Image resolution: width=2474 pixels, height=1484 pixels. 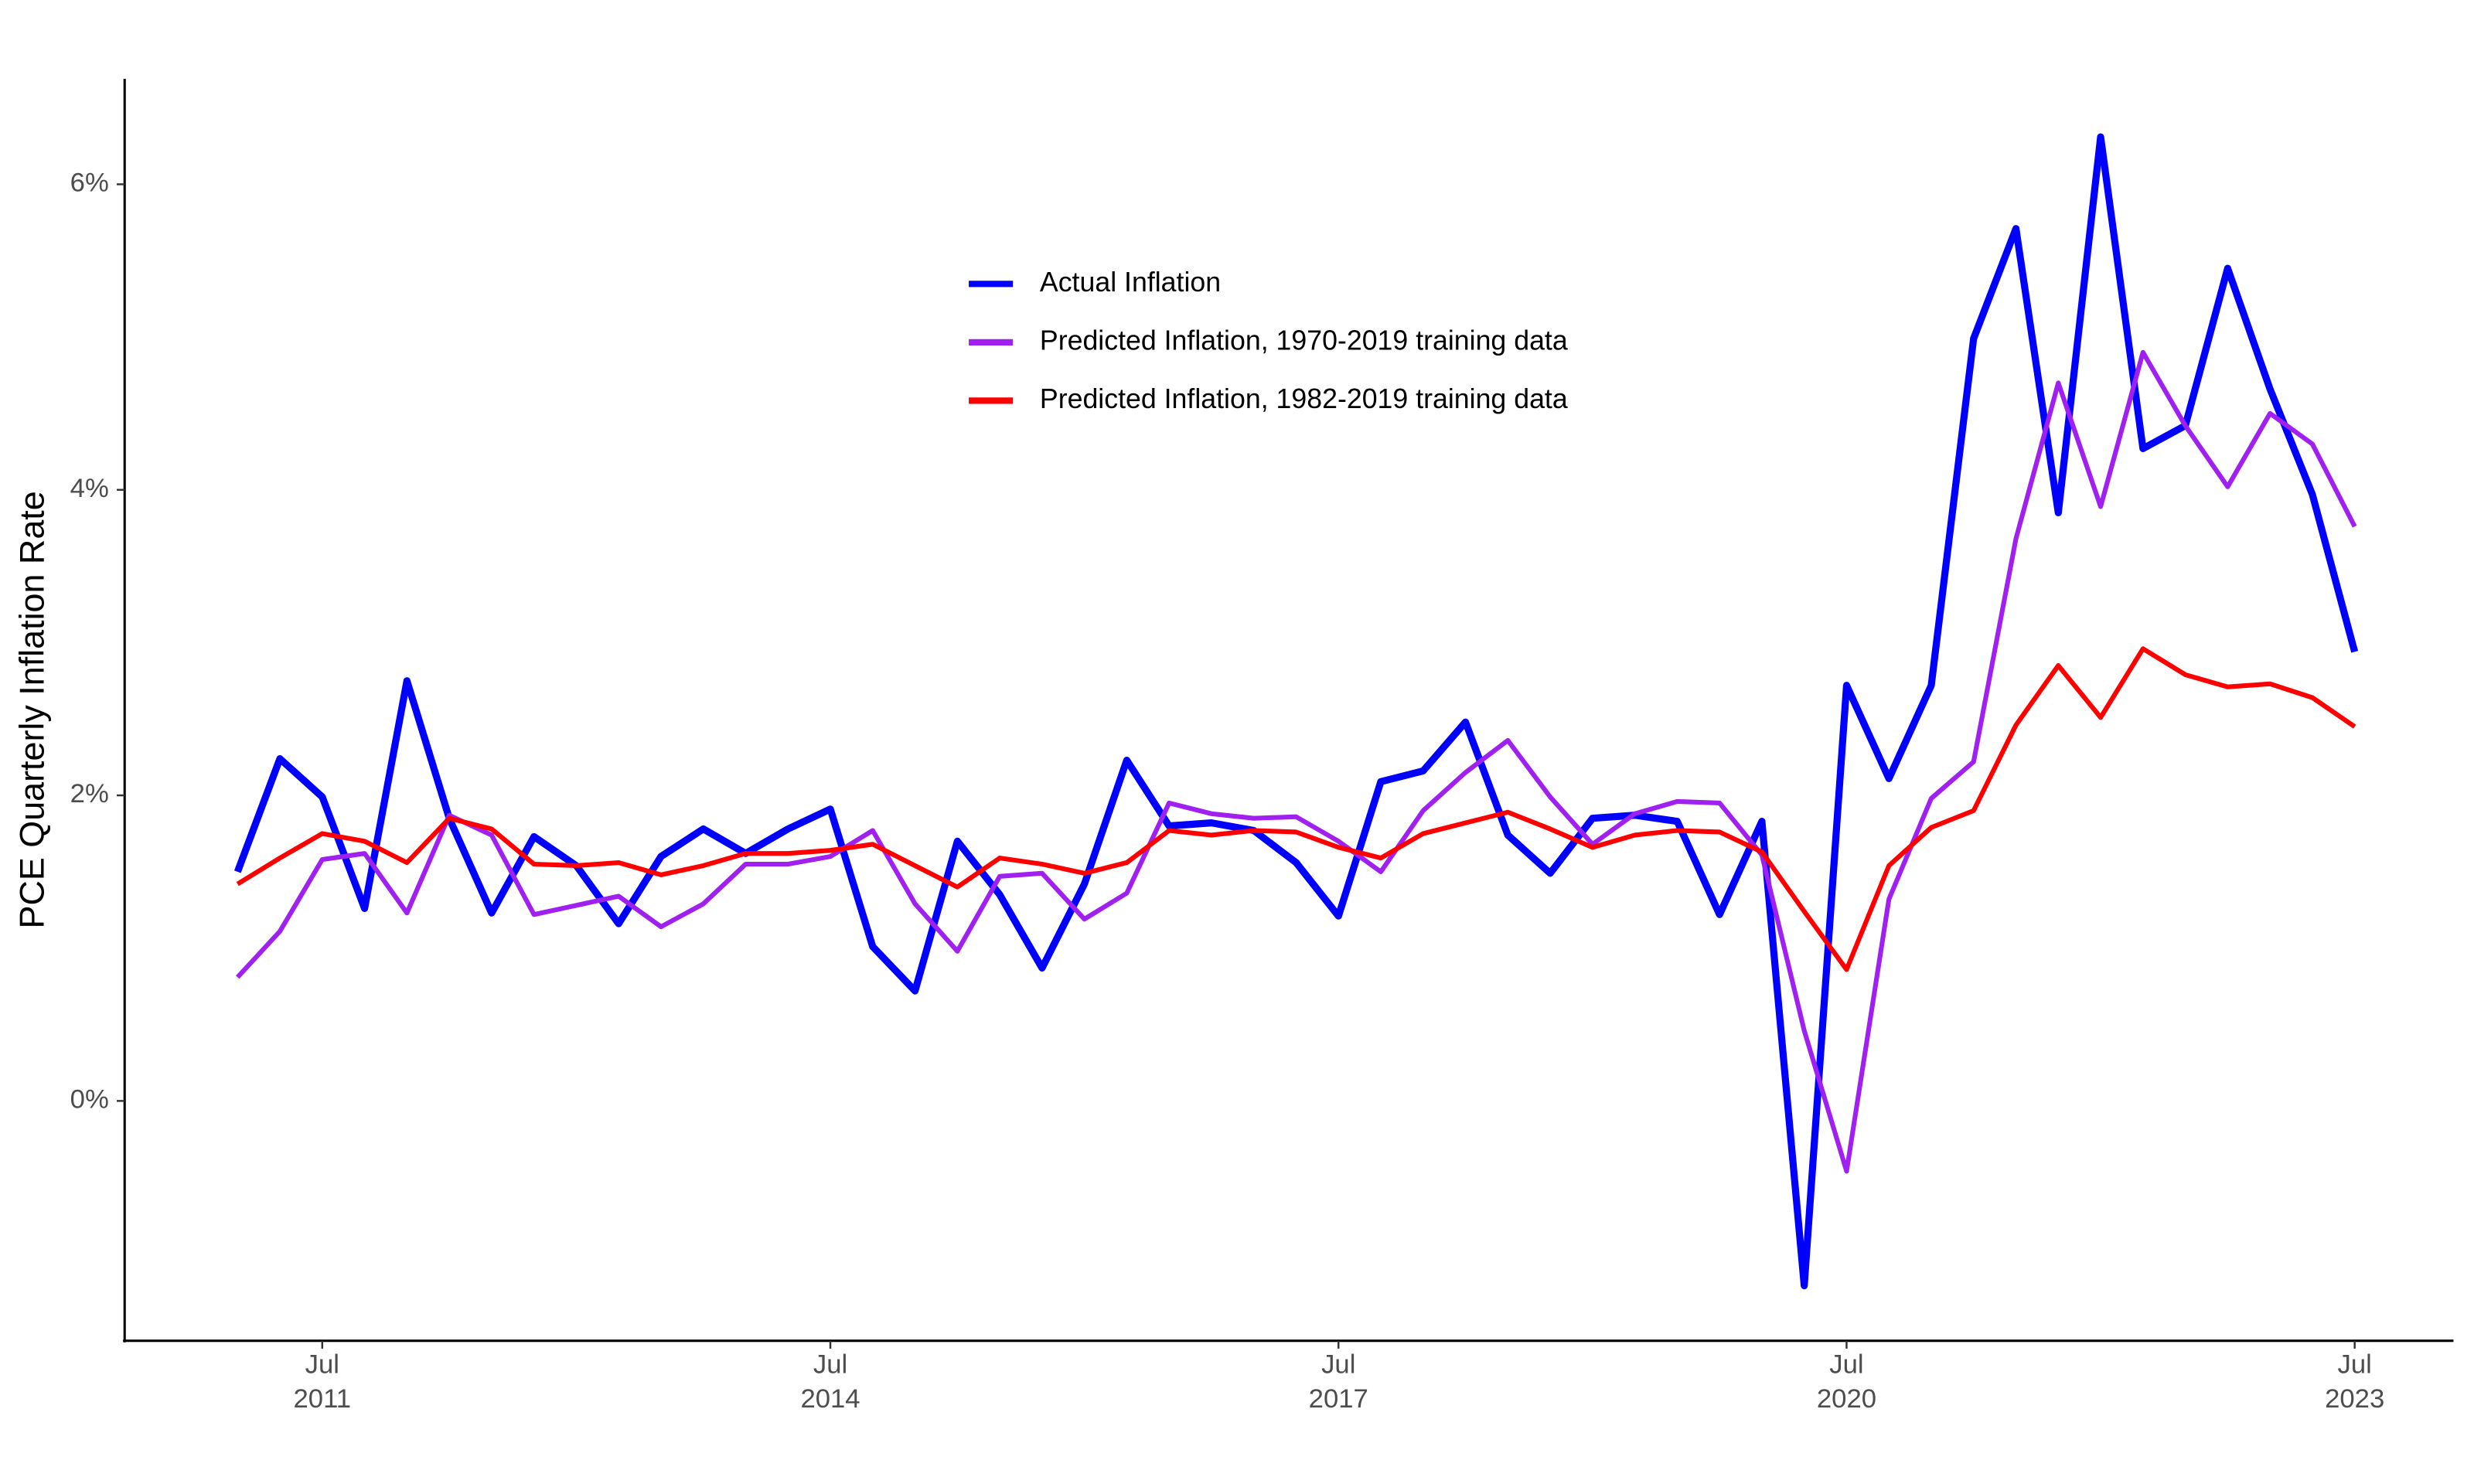 What do you see at coordinates (89, 488) in the screenshot?
I see `y-tick-label: 4%` at bounding box center [89, 488].